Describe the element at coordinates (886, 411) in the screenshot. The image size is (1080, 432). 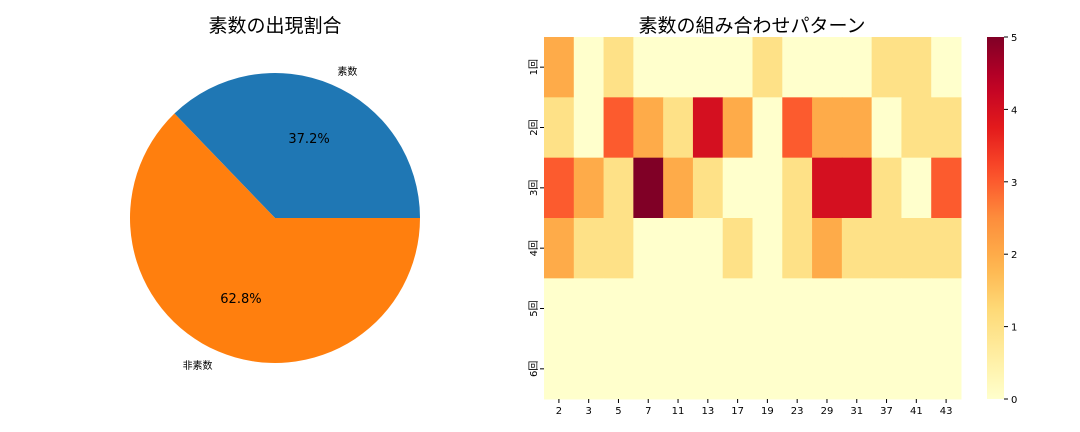
I see `x-tick-label: 37` at that location.